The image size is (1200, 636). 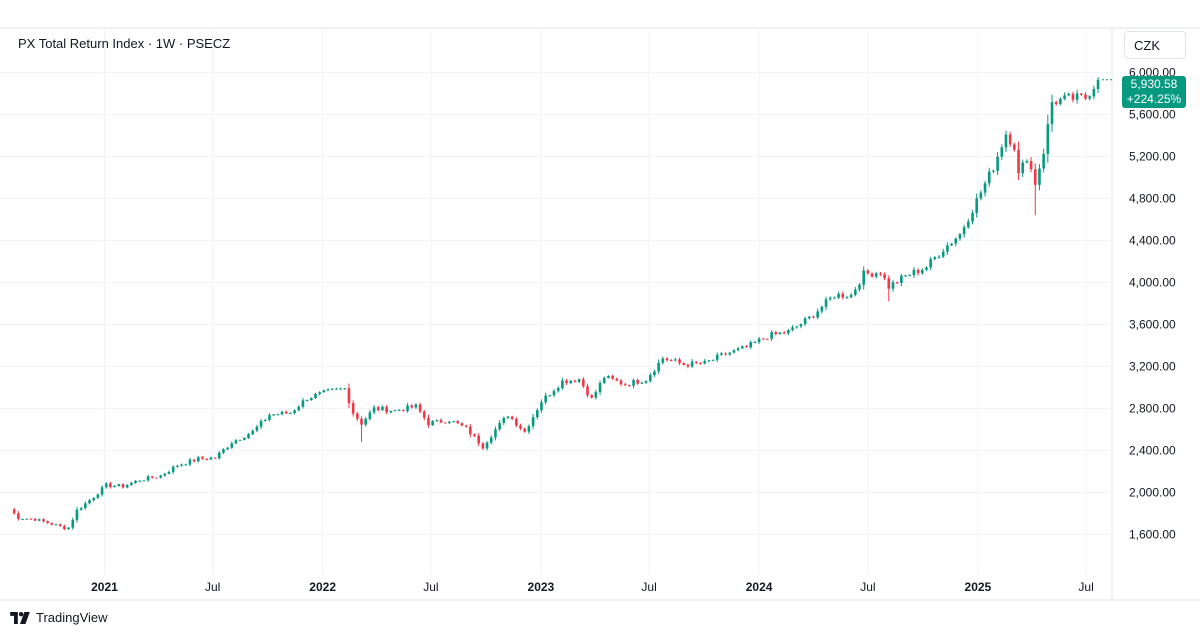 I want to click on y-tick-label: 4,800.00, so click(x=1152, y=199).